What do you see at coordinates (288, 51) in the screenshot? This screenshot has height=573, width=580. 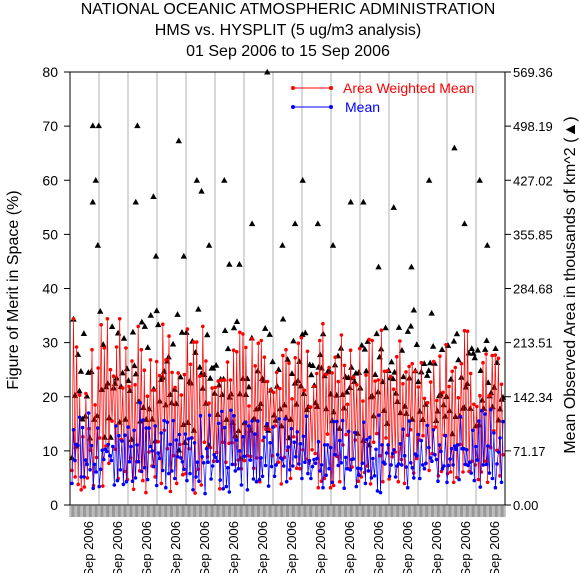 I see `title-line-3: 01 Sep 2006 to 15 Sep 2006` at bounding box center [288, 51].